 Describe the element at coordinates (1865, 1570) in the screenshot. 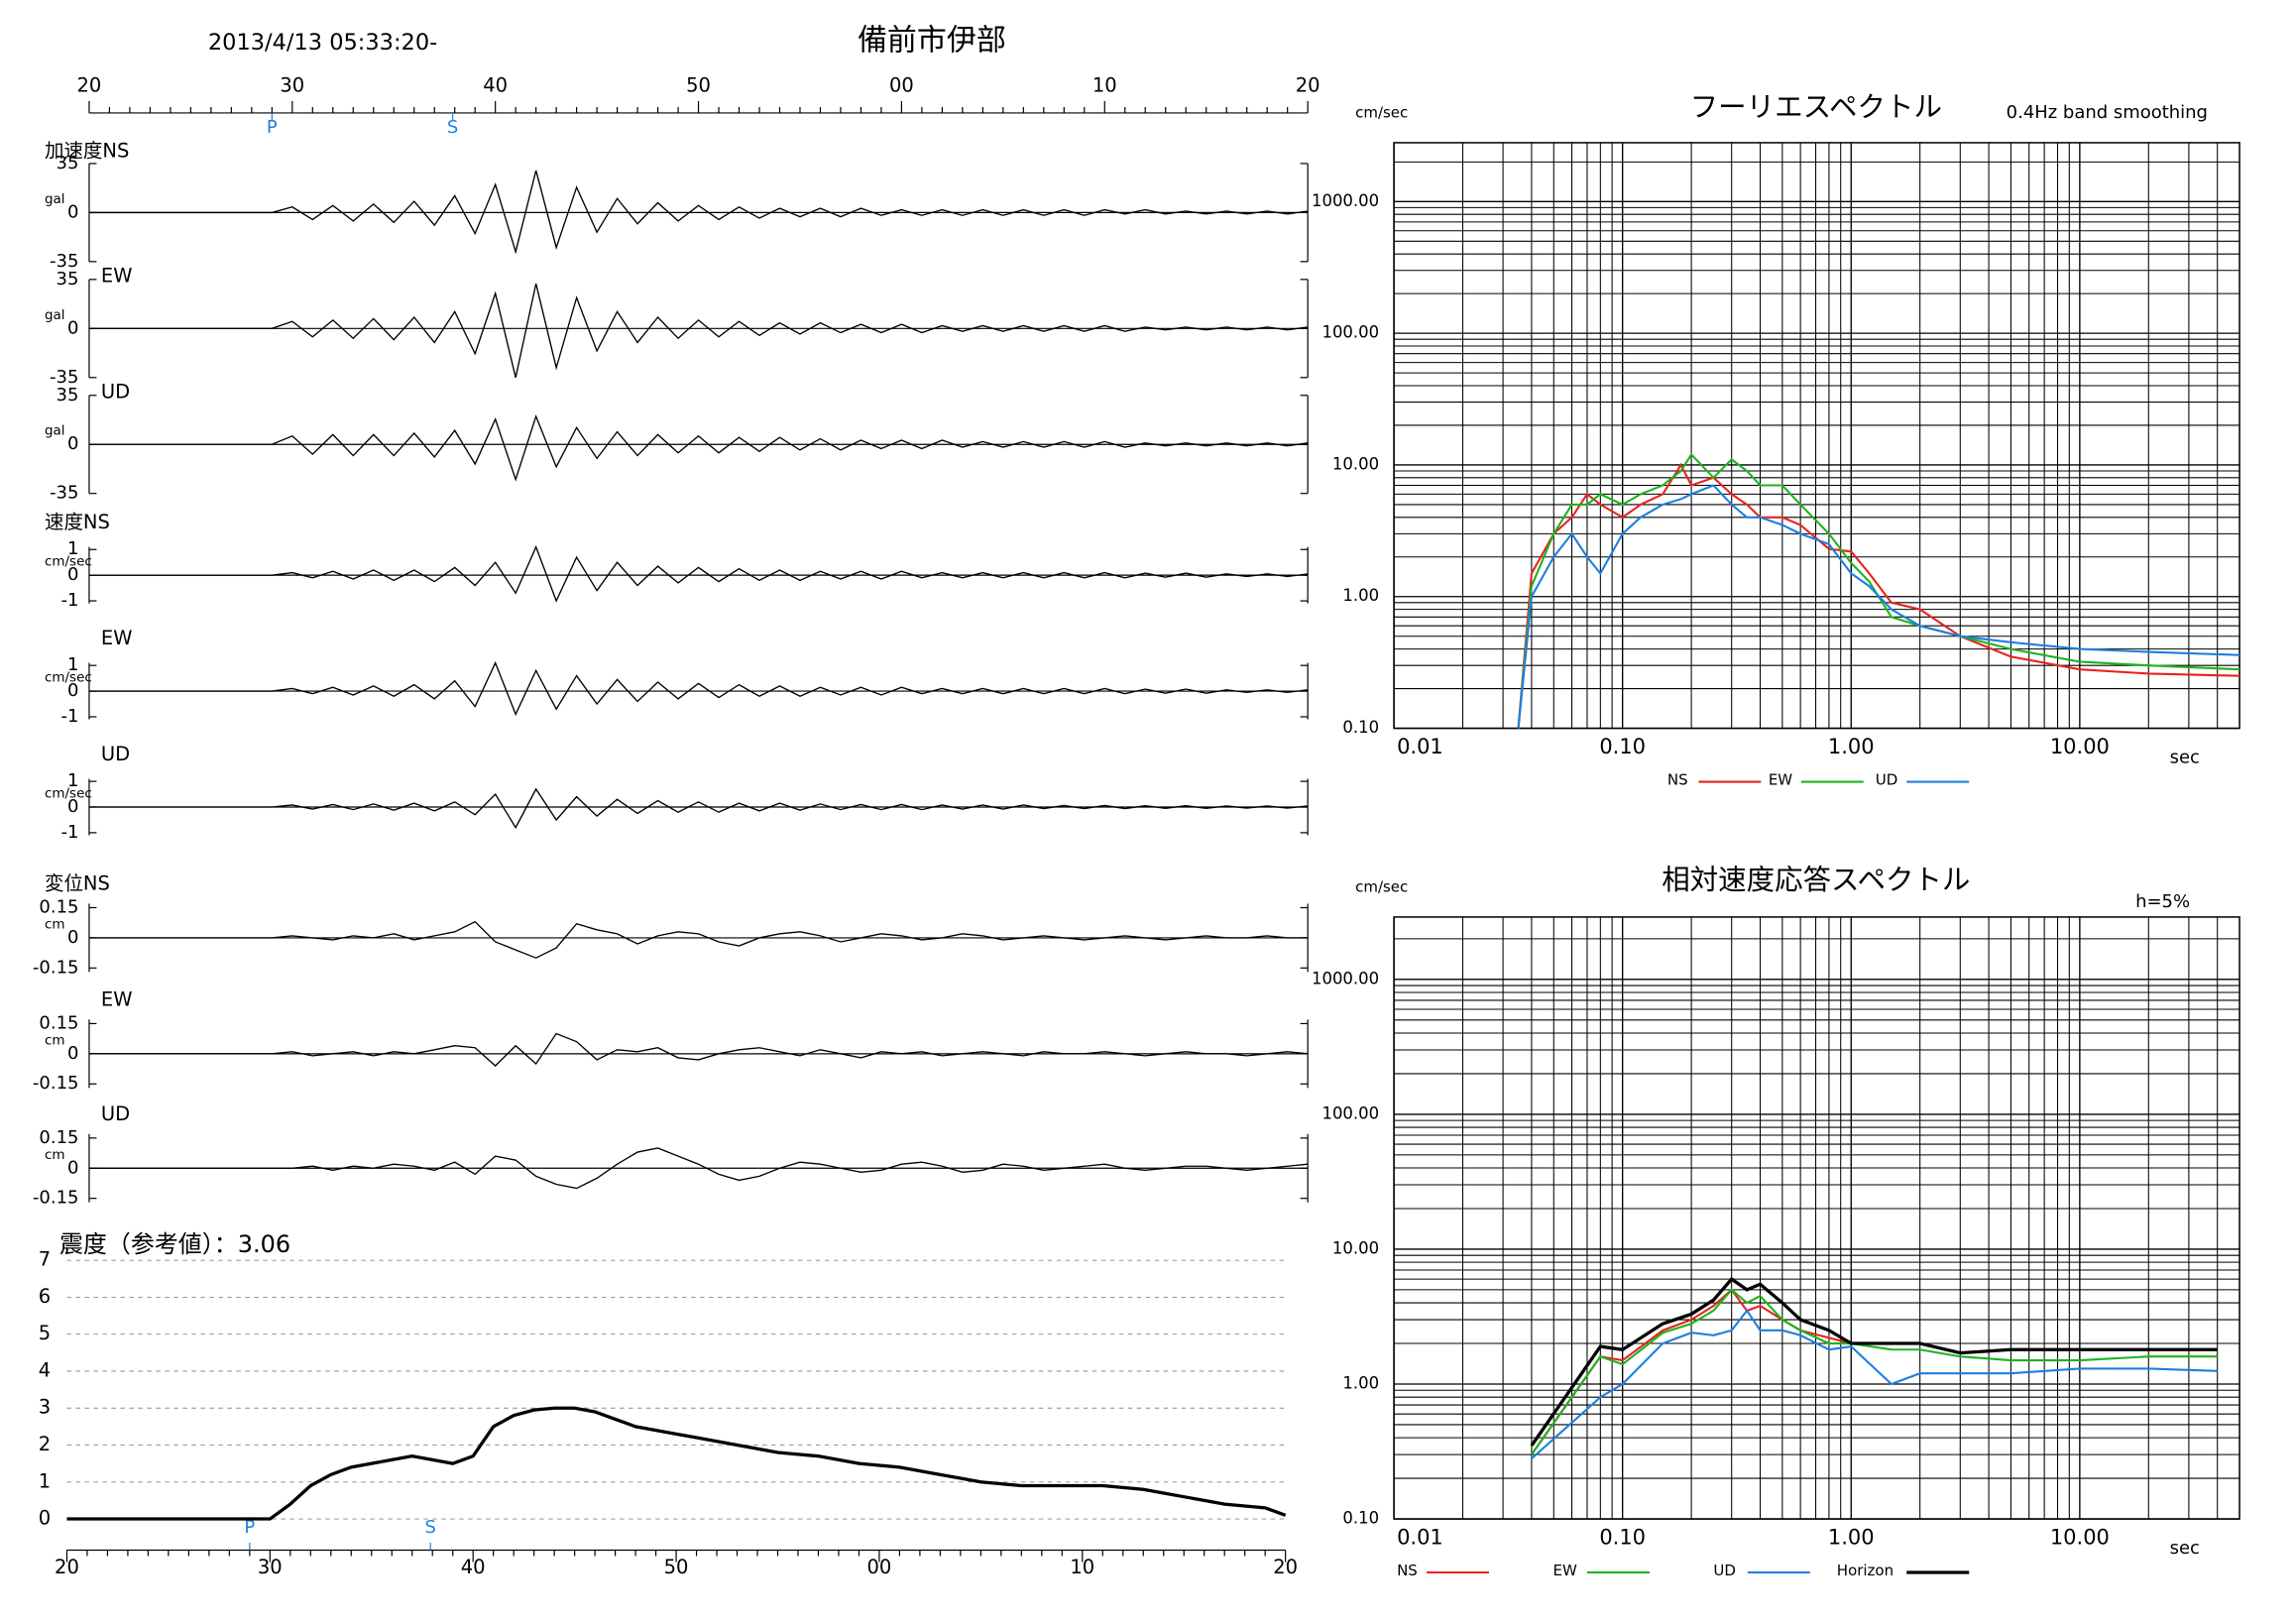

I see `legend-label: Horizon` at that location.